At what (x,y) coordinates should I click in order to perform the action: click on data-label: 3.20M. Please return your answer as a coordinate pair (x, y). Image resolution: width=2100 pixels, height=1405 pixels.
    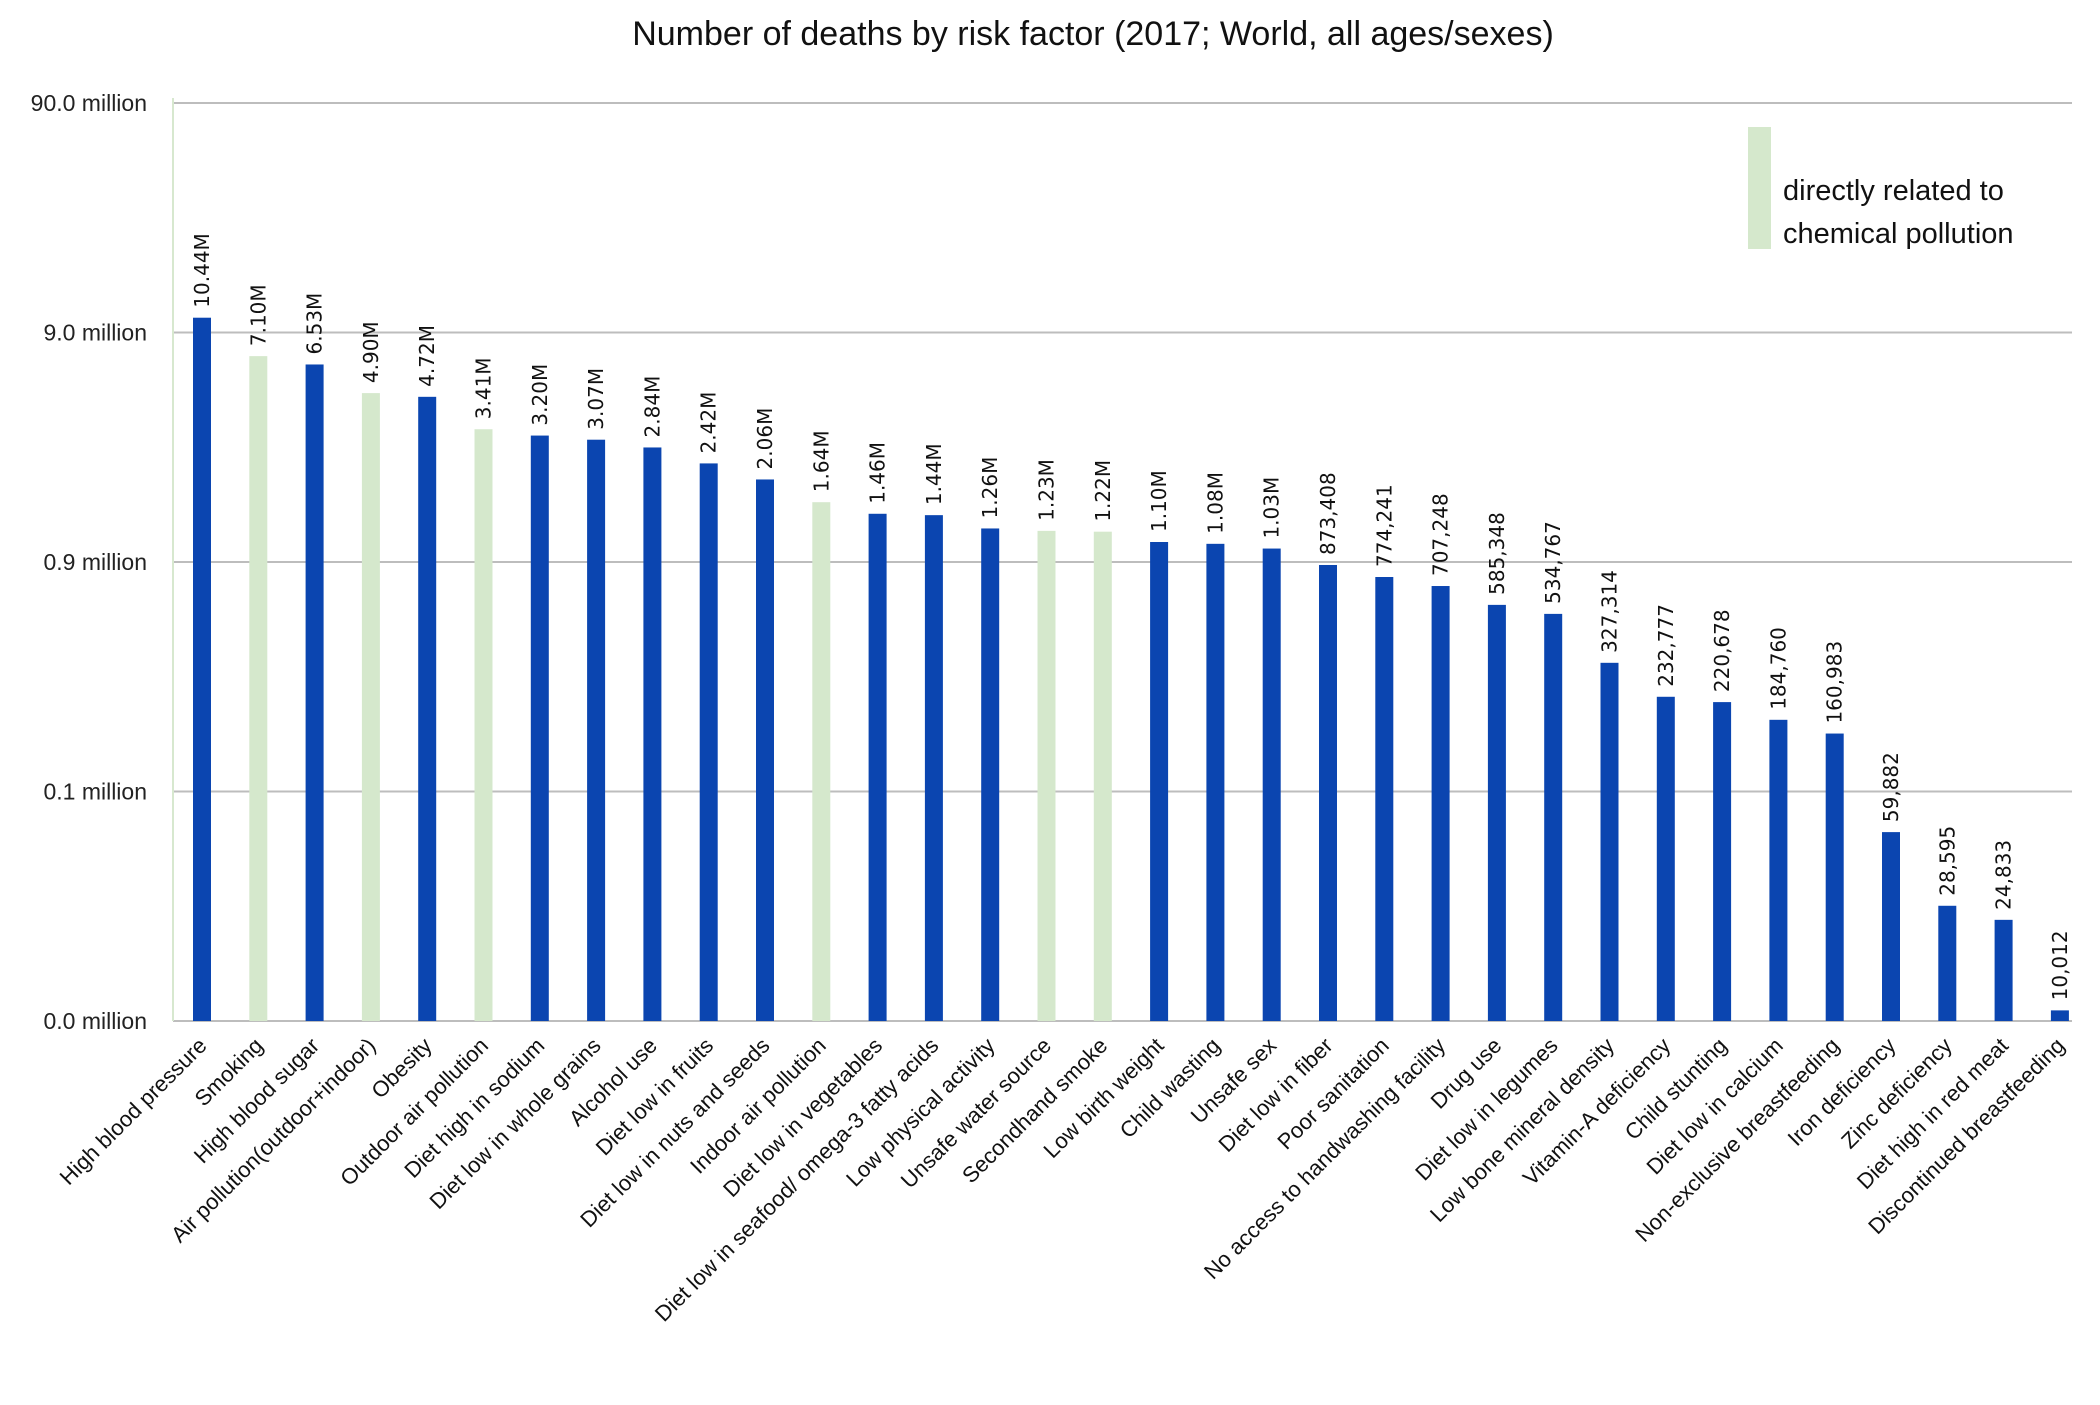
    Looking at the image, I should click on (540, 395).